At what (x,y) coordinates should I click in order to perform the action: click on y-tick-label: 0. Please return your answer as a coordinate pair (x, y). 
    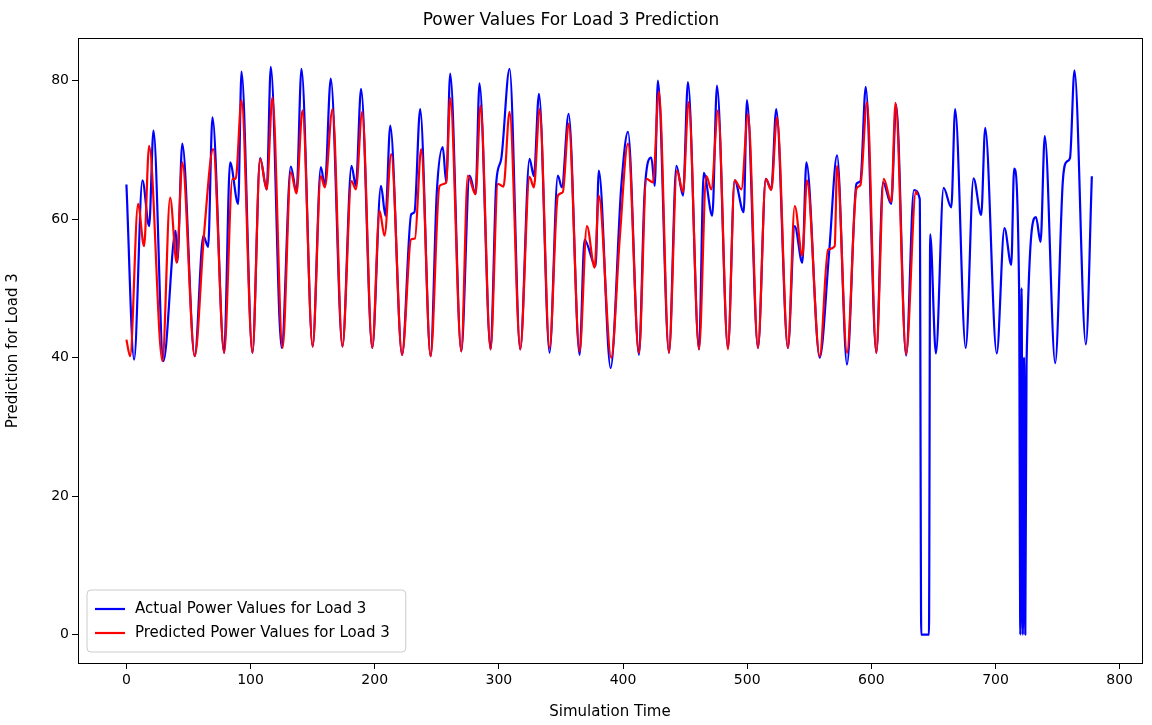
    Looking at the image, I should click on (64, 633).